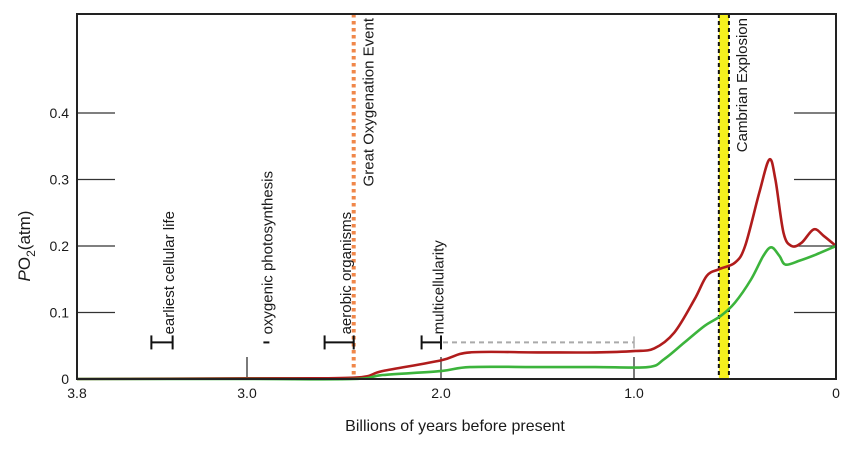 This screenshot has width=850, height=449. What do you see at coordinates (441, 393) in the screenshot?
I see `x-tick-label: 2.0` at bounding box center [441, 393].